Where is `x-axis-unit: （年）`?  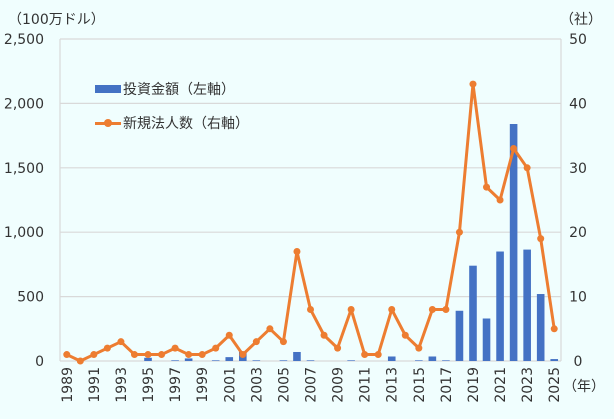 x-axis-unit: （年） is located at coordinates (584, 387).